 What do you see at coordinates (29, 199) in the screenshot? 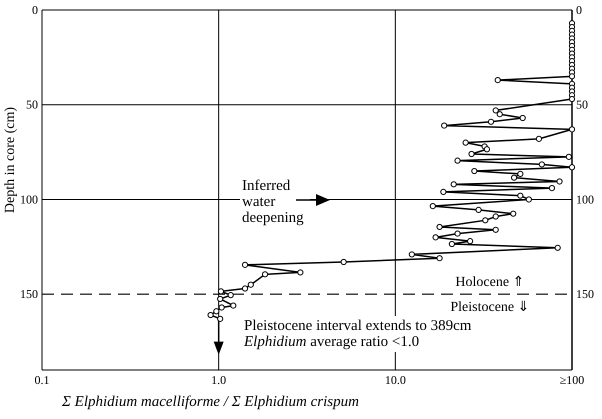
I see `y-tick-label: 100` at bounding box center [29, 199].